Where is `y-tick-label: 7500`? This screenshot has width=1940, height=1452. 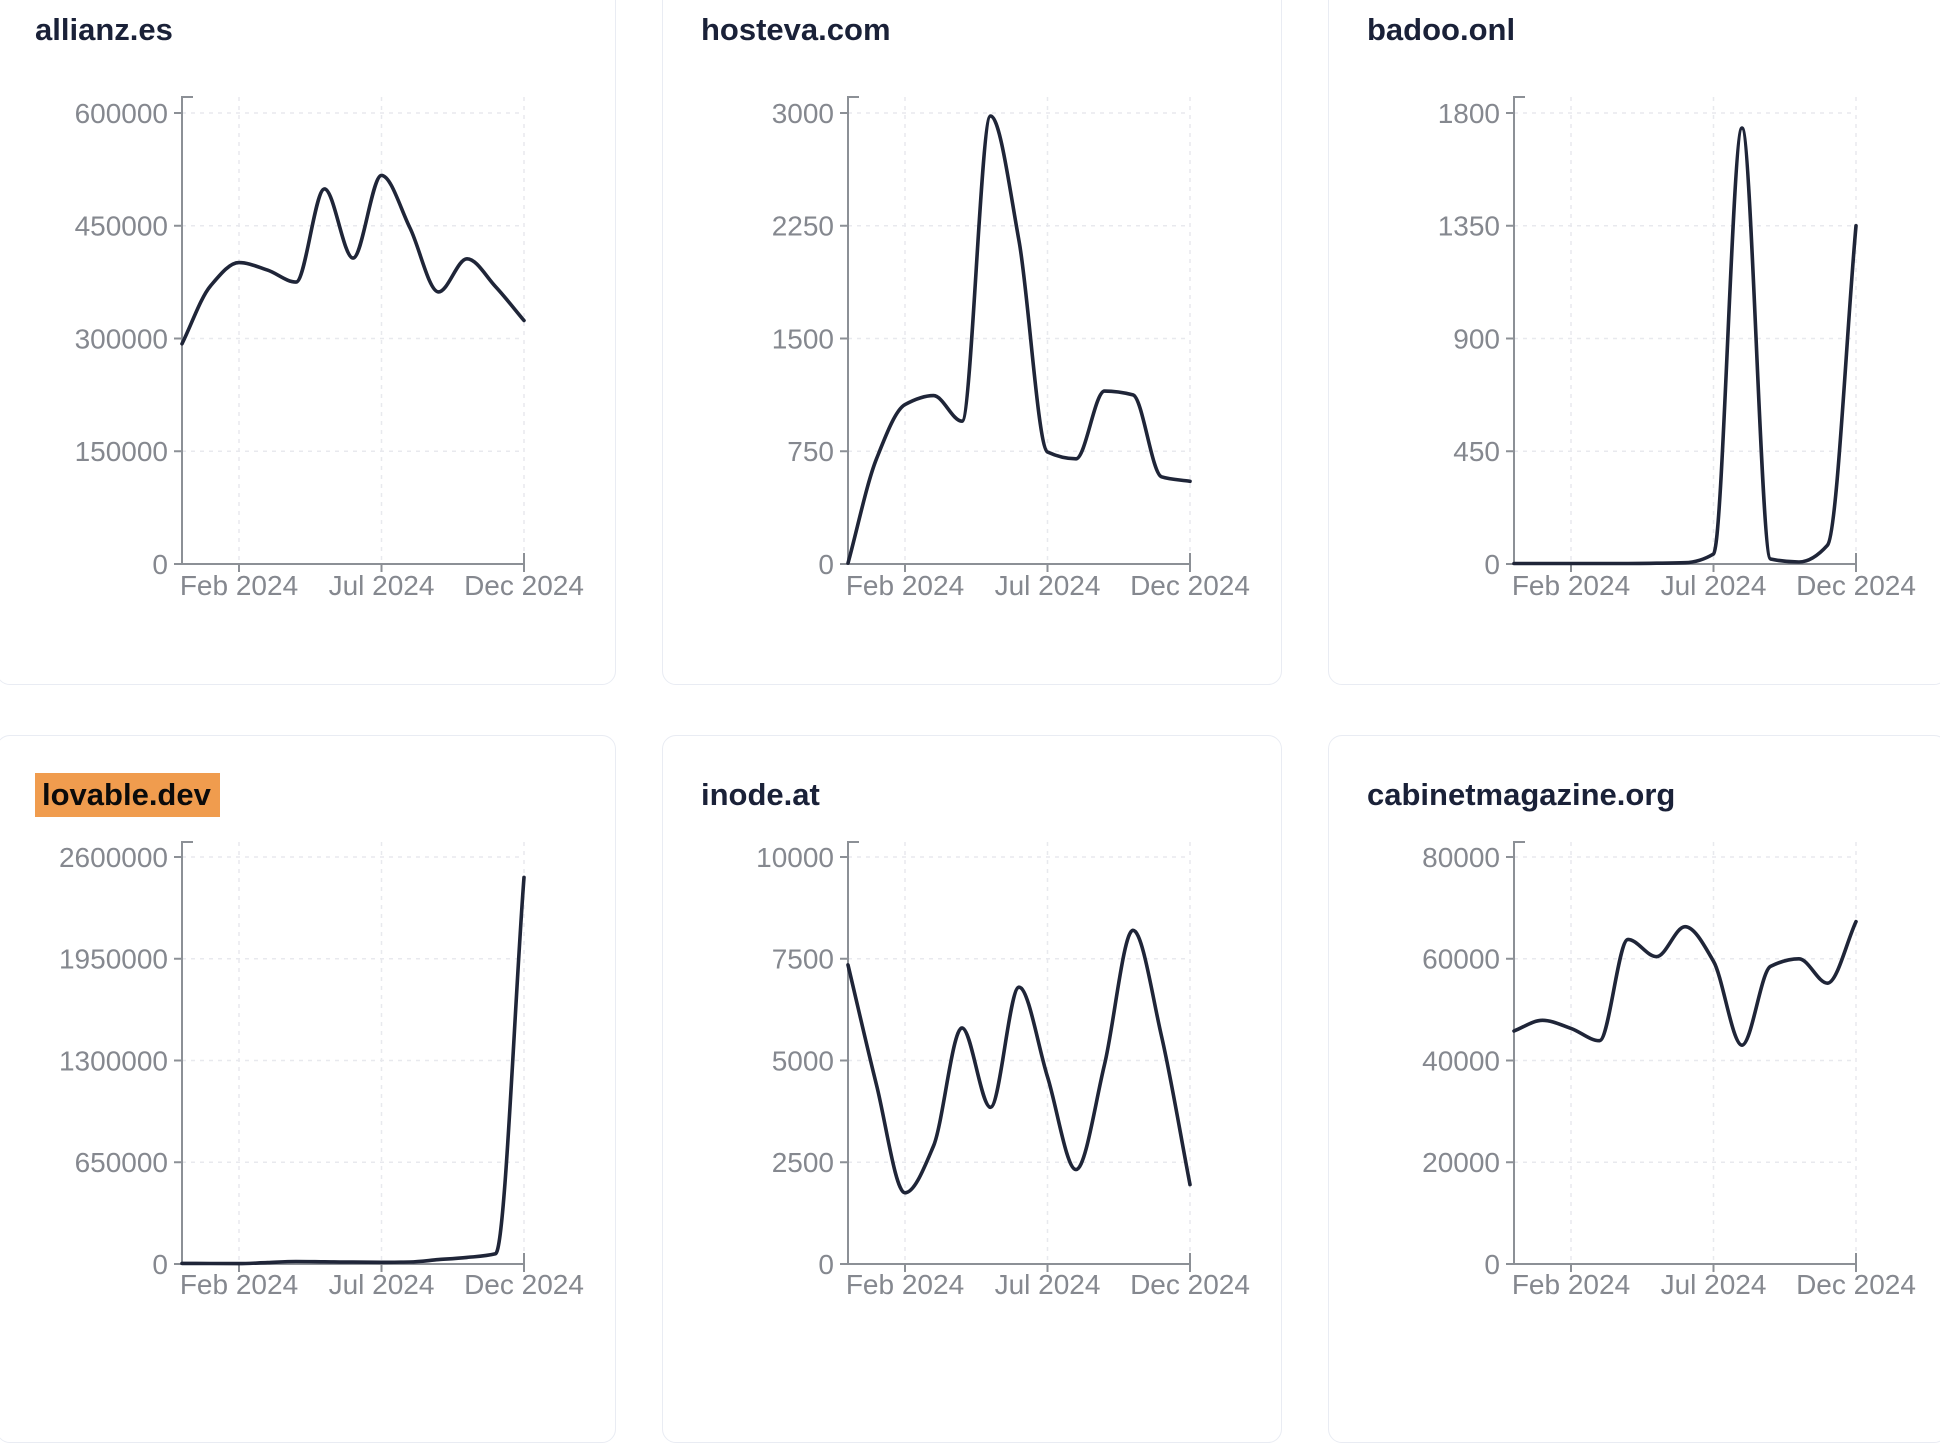
y-tick-label: 7500 is located at coordinates (803, 959).